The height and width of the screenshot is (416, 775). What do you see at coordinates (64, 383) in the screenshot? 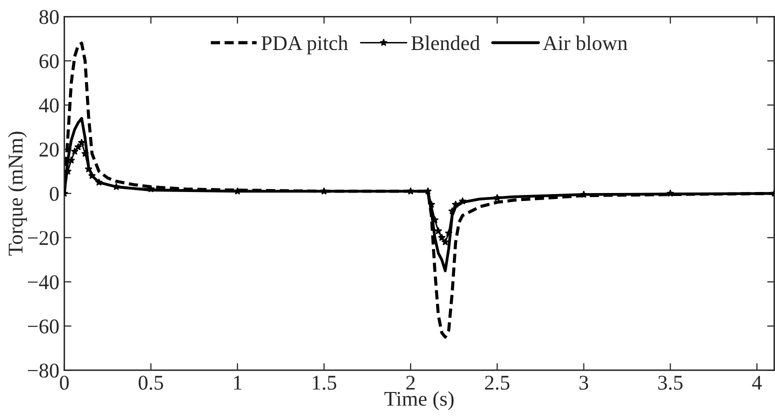
I see `x-tick-label: 0` at bounding box center [64, 383].